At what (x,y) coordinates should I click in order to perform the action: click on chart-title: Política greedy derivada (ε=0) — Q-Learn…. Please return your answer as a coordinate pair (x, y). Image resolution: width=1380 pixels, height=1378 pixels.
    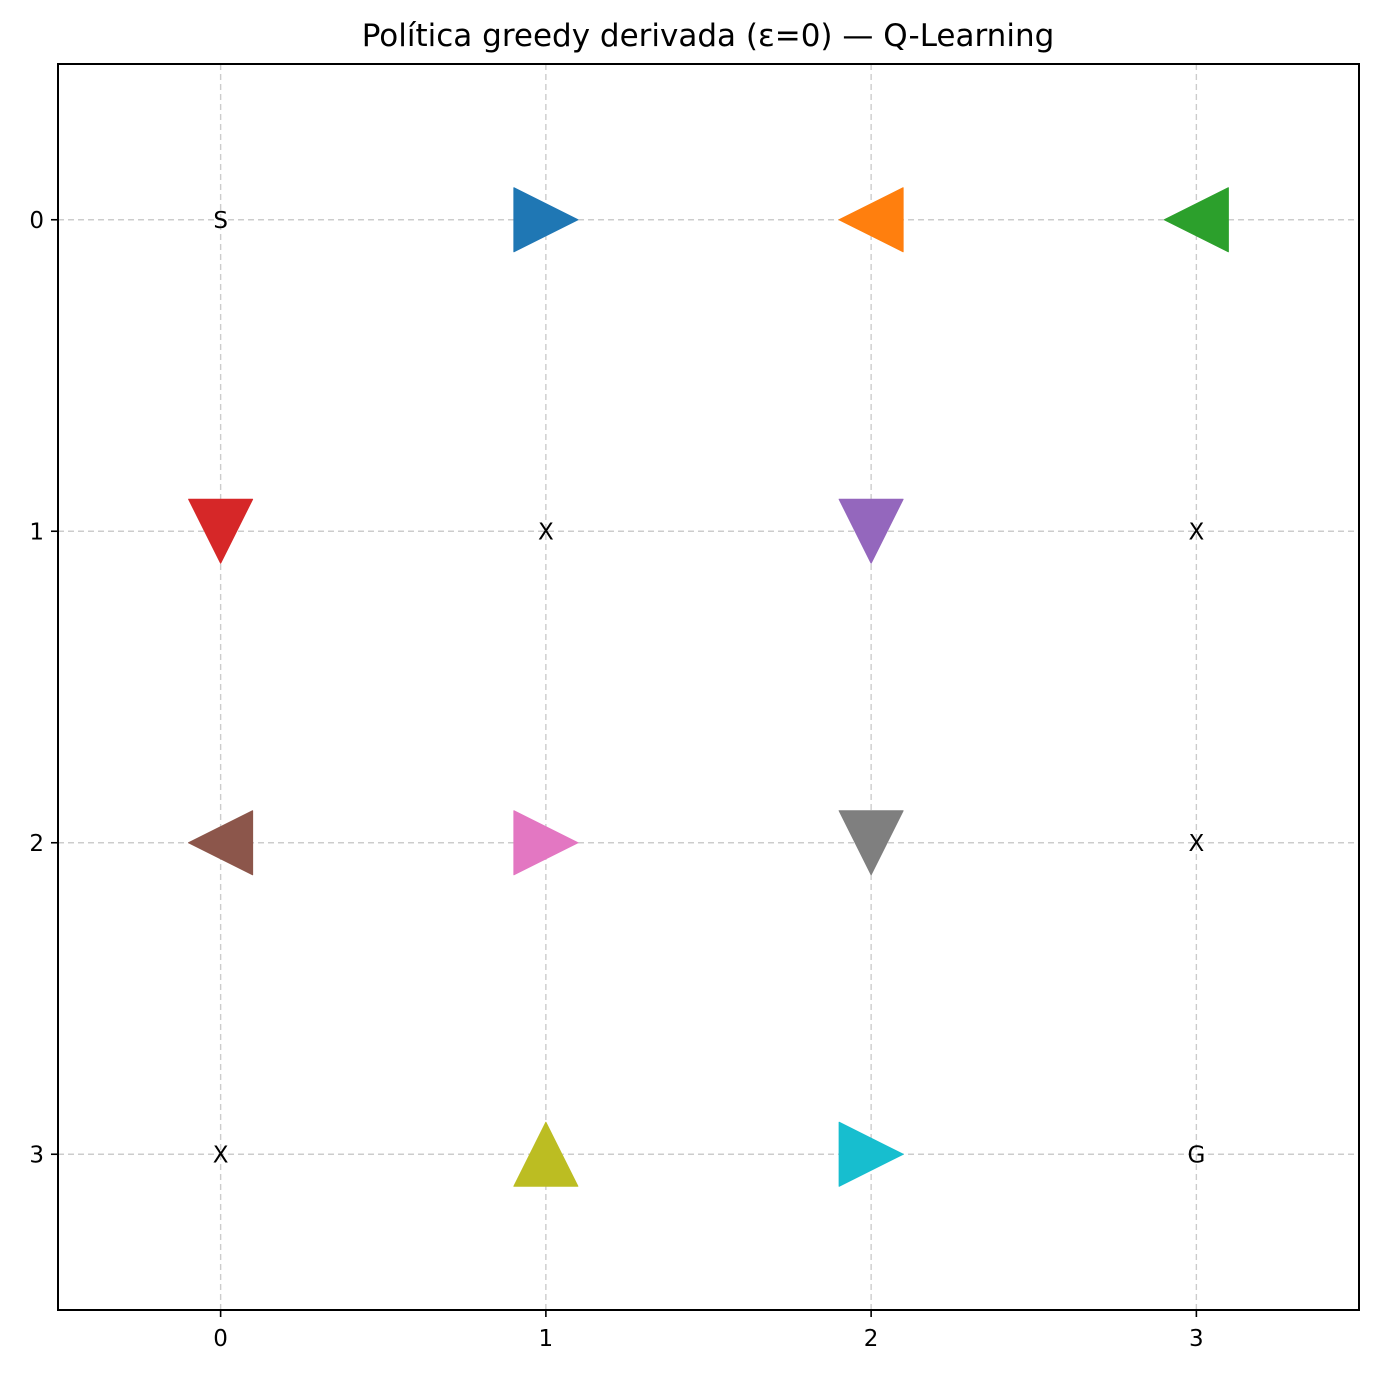
    Looking at the image, I should click on (708, 36).